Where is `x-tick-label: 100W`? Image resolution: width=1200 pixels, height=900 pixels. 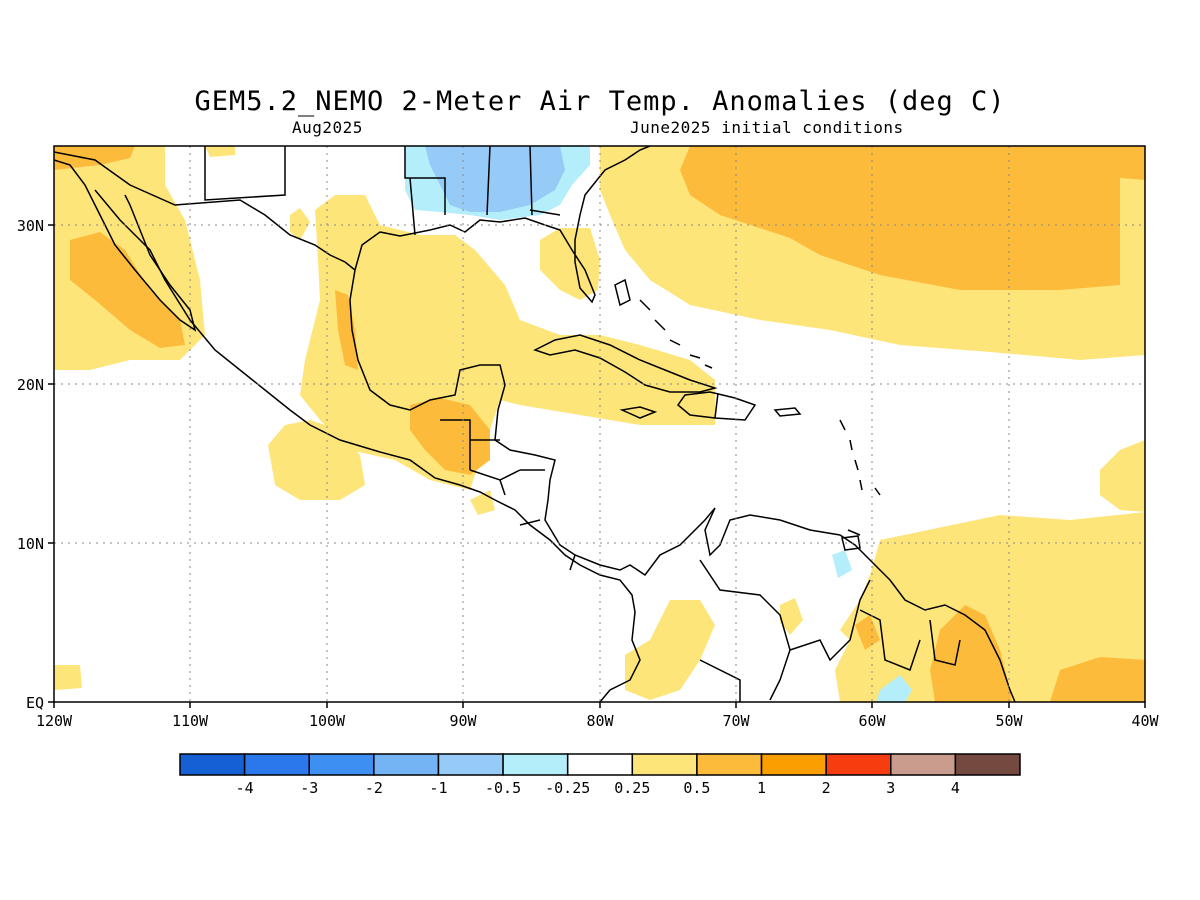 x-tick-label: 100W is located at coordinates (327, 721).